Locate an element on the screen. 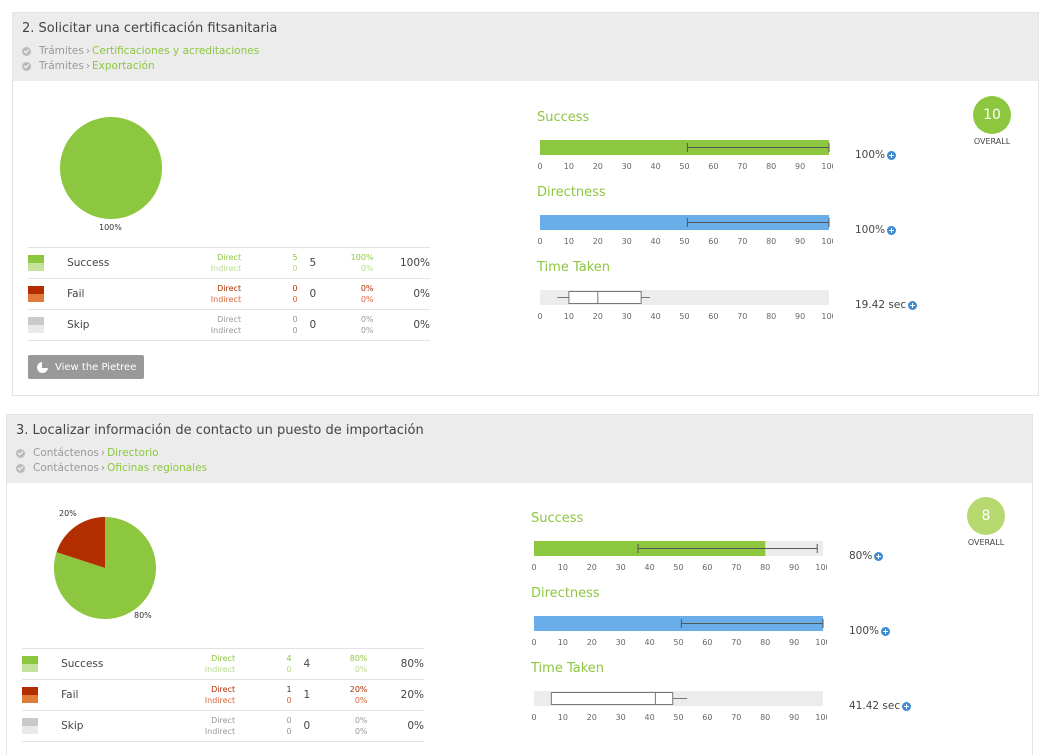 The image size is (1051, 755). correct-path: Contáctenos › Directorio is located at coordinates (519, 453).